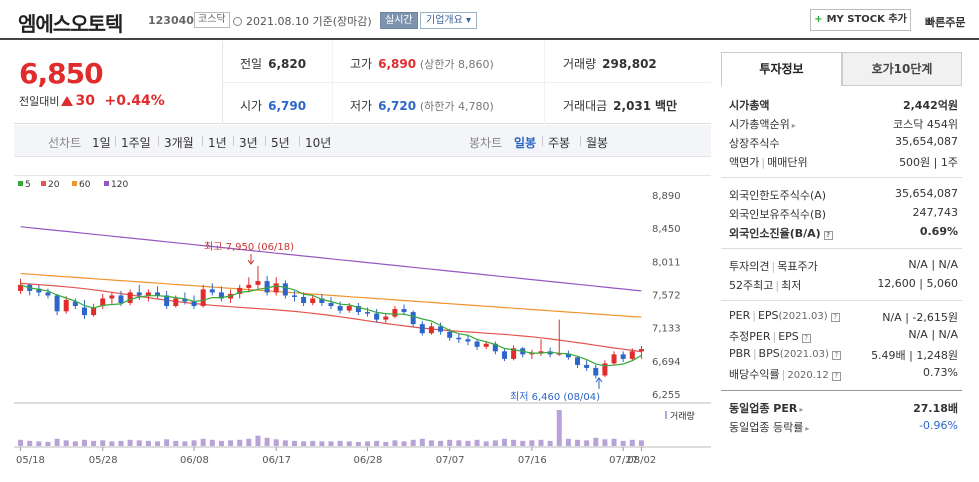  Describe the element at coordinates (273, 106) in the screenshot. I see `open-price: 시가 6,790` at that location.